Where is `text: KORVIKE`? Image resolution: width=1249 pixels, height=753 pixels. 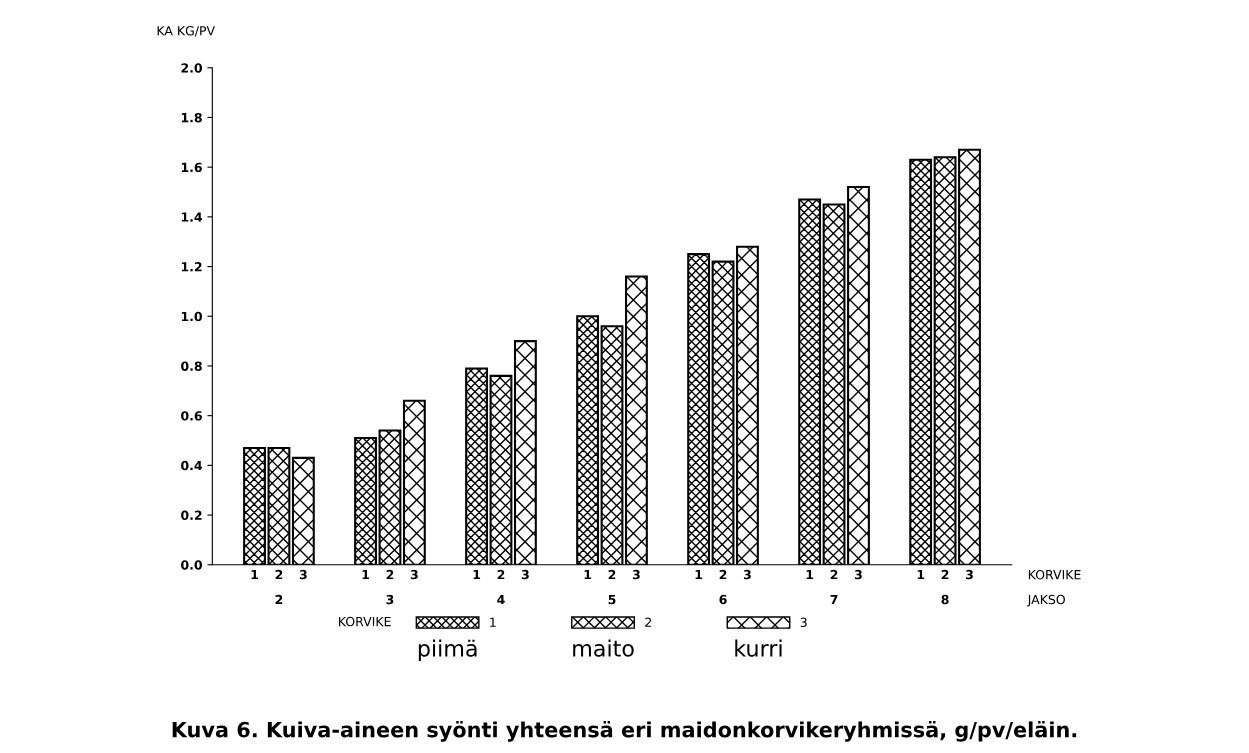
text: KORVIKE is located at coordinates (1054, 574).